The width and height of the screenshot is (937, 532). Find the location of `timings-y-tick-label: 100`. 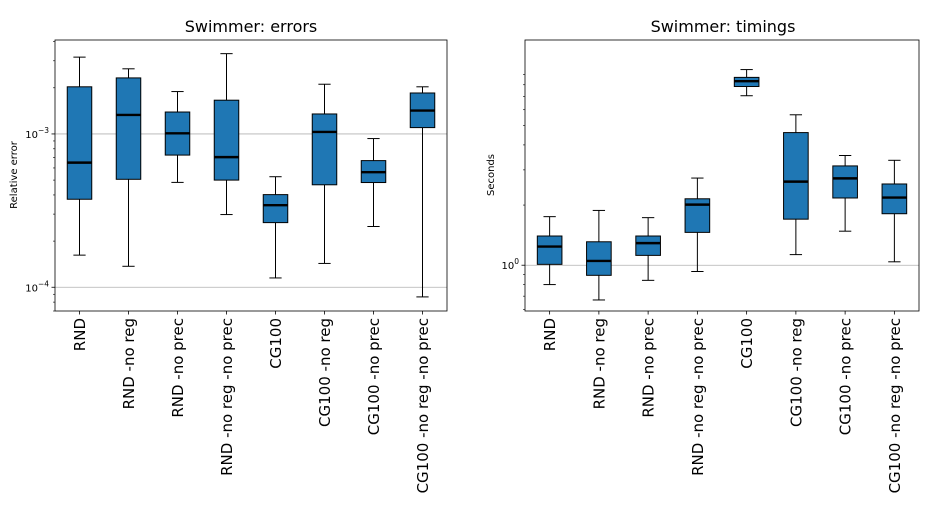

timings-y-tick-label: 100 is located at coordinates (510, 264).